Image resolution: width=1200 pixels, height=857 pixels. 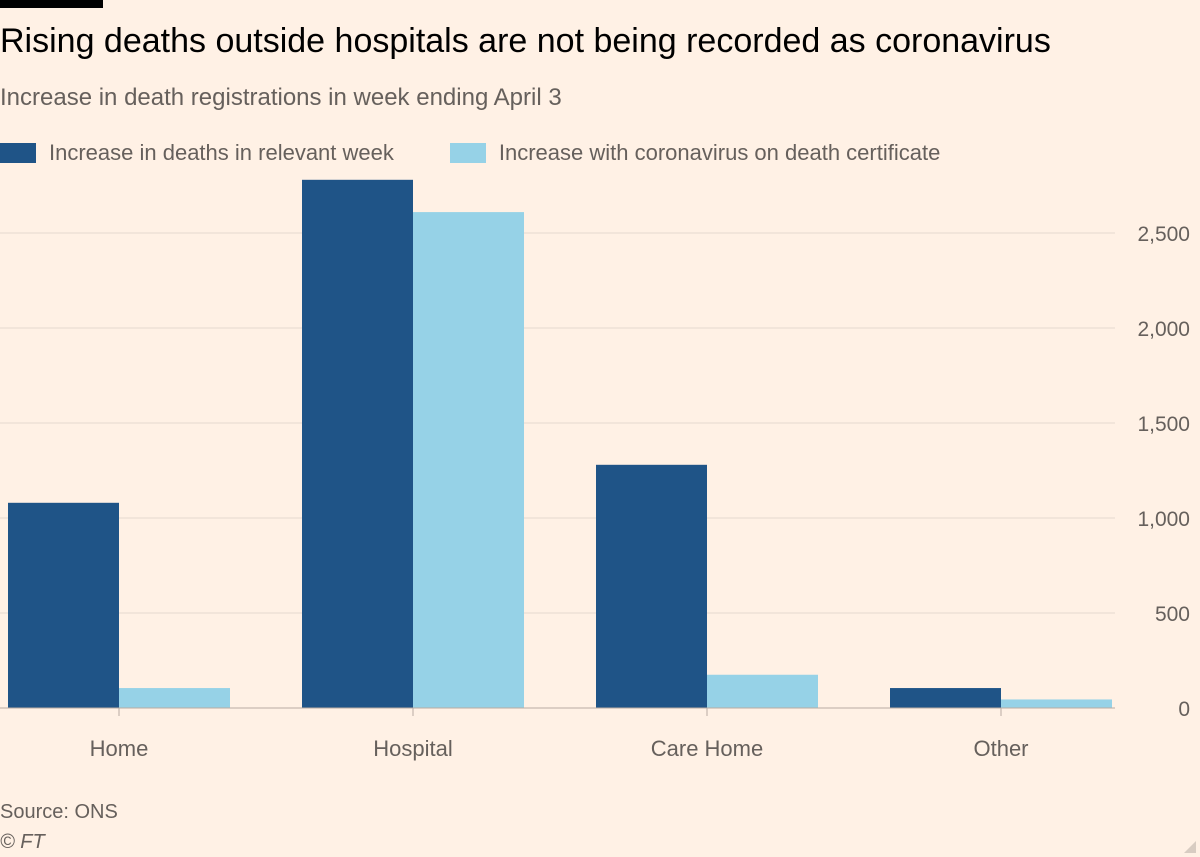 I want to click on y-tick-label: 1,500, so click(x=1163, y=424).